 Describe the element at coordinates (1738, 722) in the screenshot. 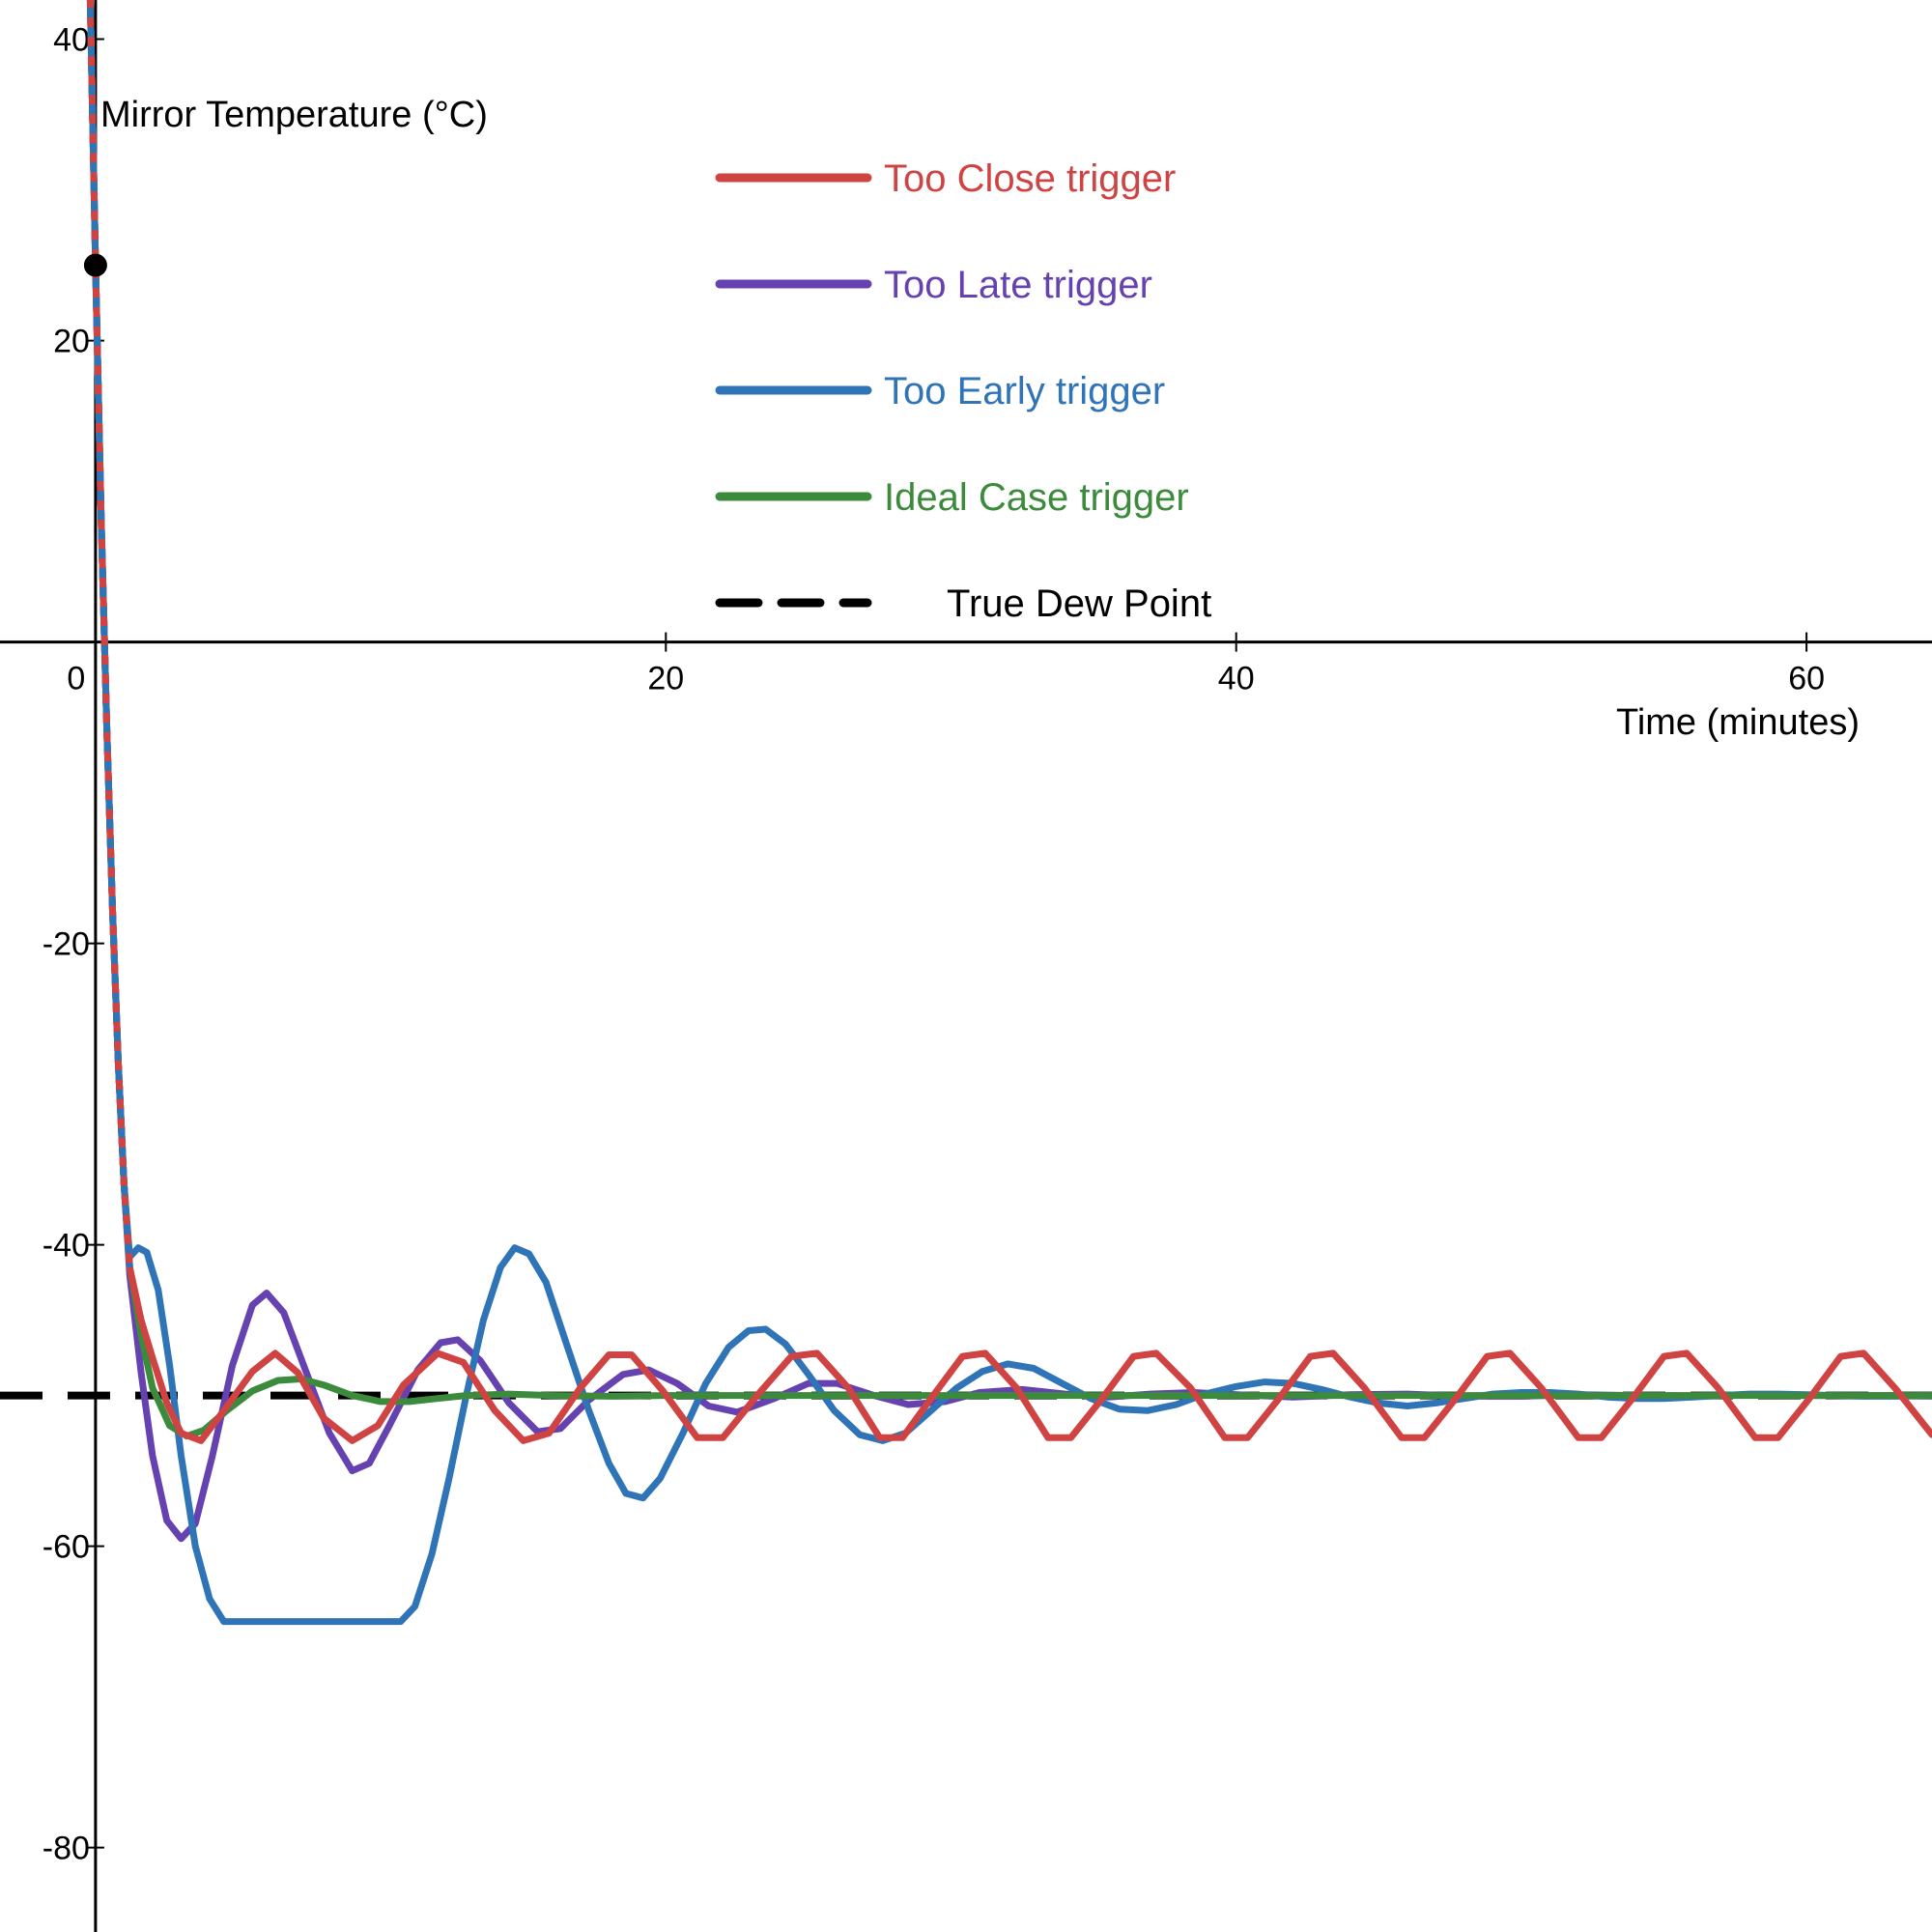

I see `x-axis-title: Time (minutes)` at that location.